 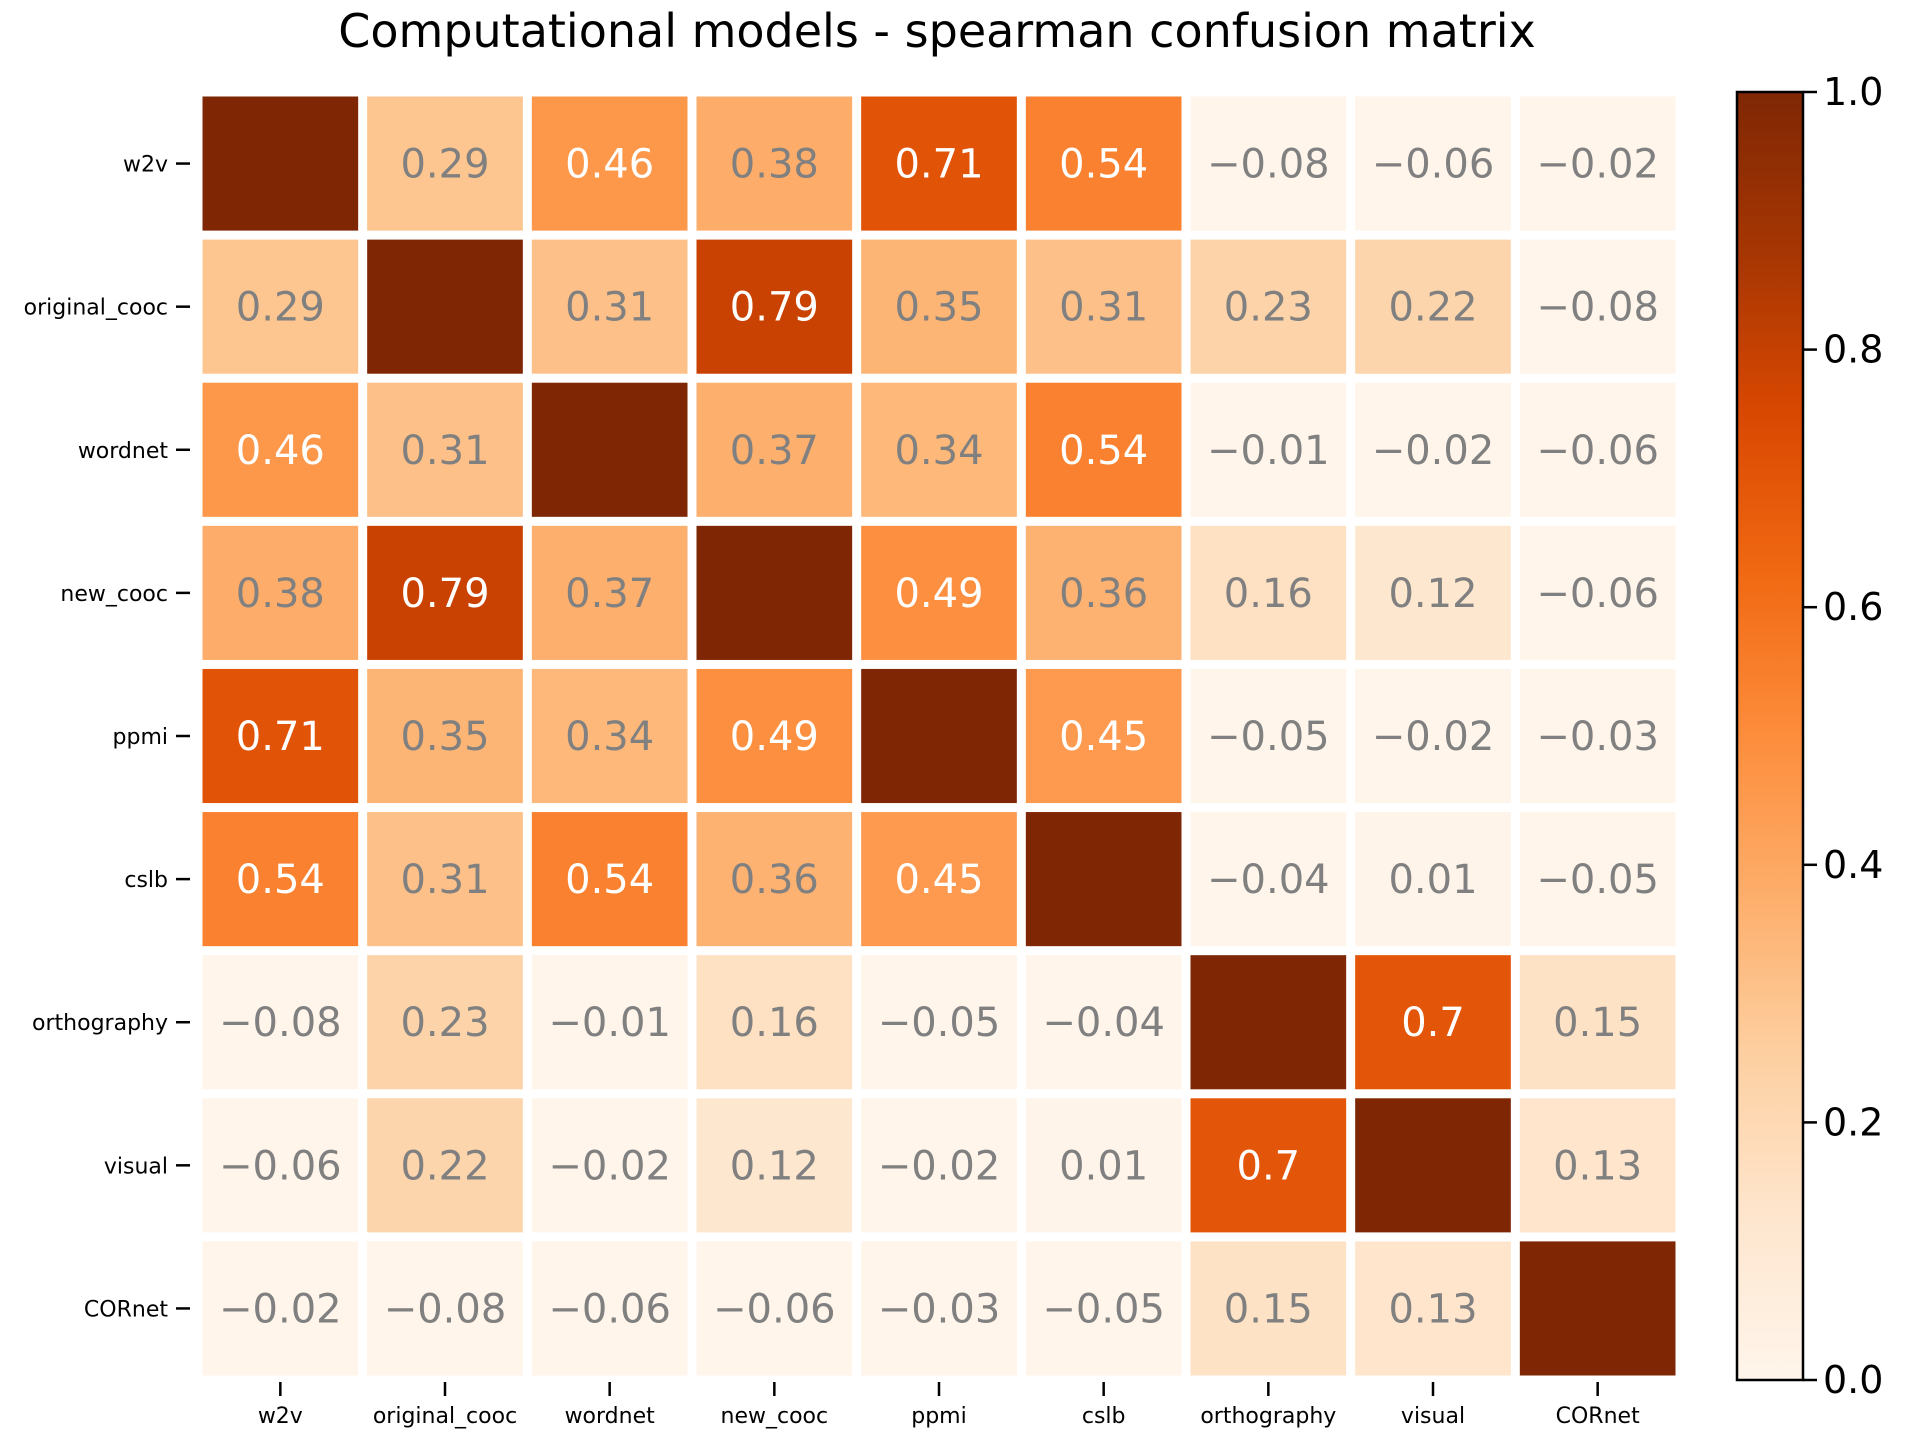 I want to click on y-tick-label: ppmi, so click(x=140, y=737).